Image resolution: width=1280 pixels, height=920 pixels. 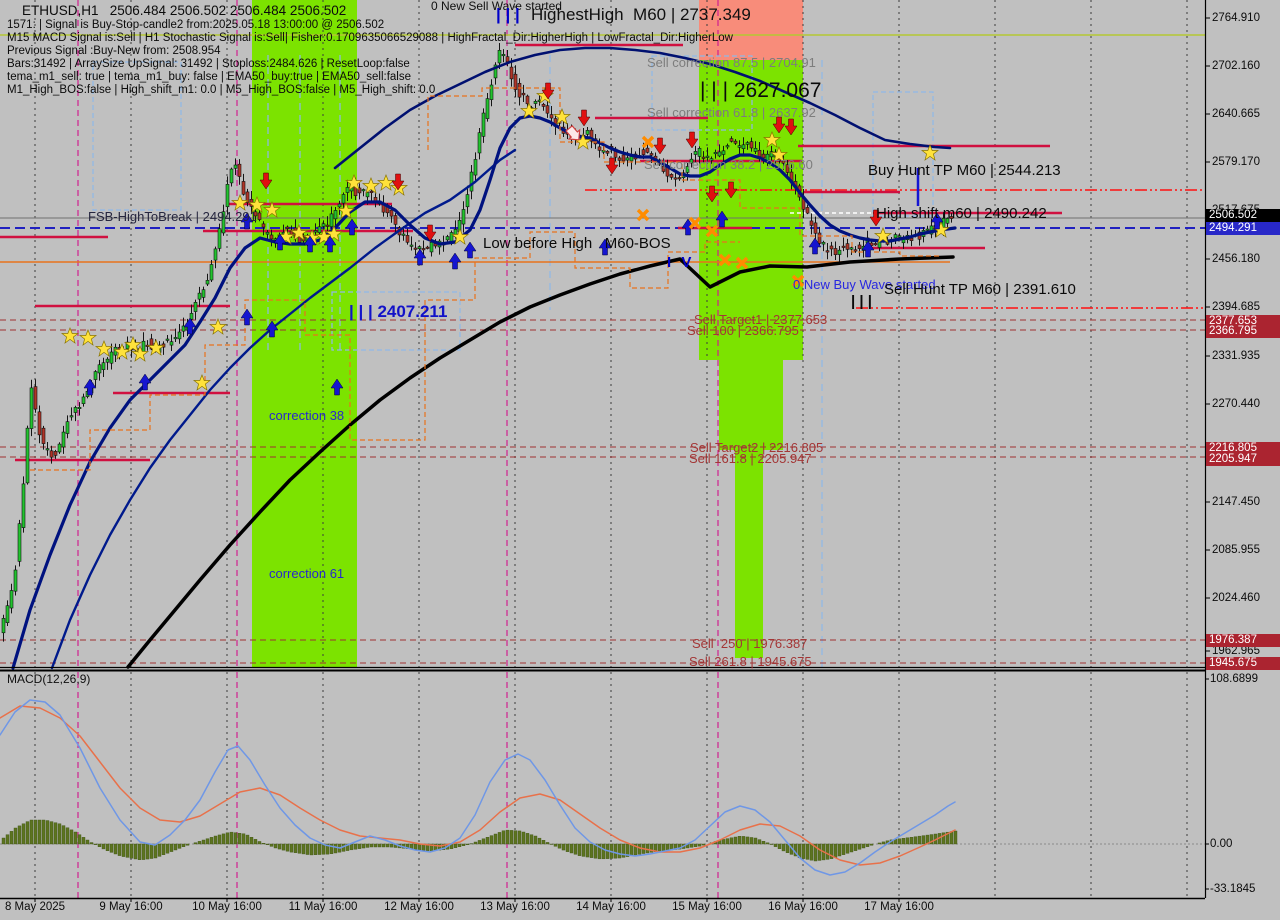 What do you see at coordinates (1236, 307) in the screenshot?
I see `price-tick-label: 2394.685` at bounding box center [1236, 307].